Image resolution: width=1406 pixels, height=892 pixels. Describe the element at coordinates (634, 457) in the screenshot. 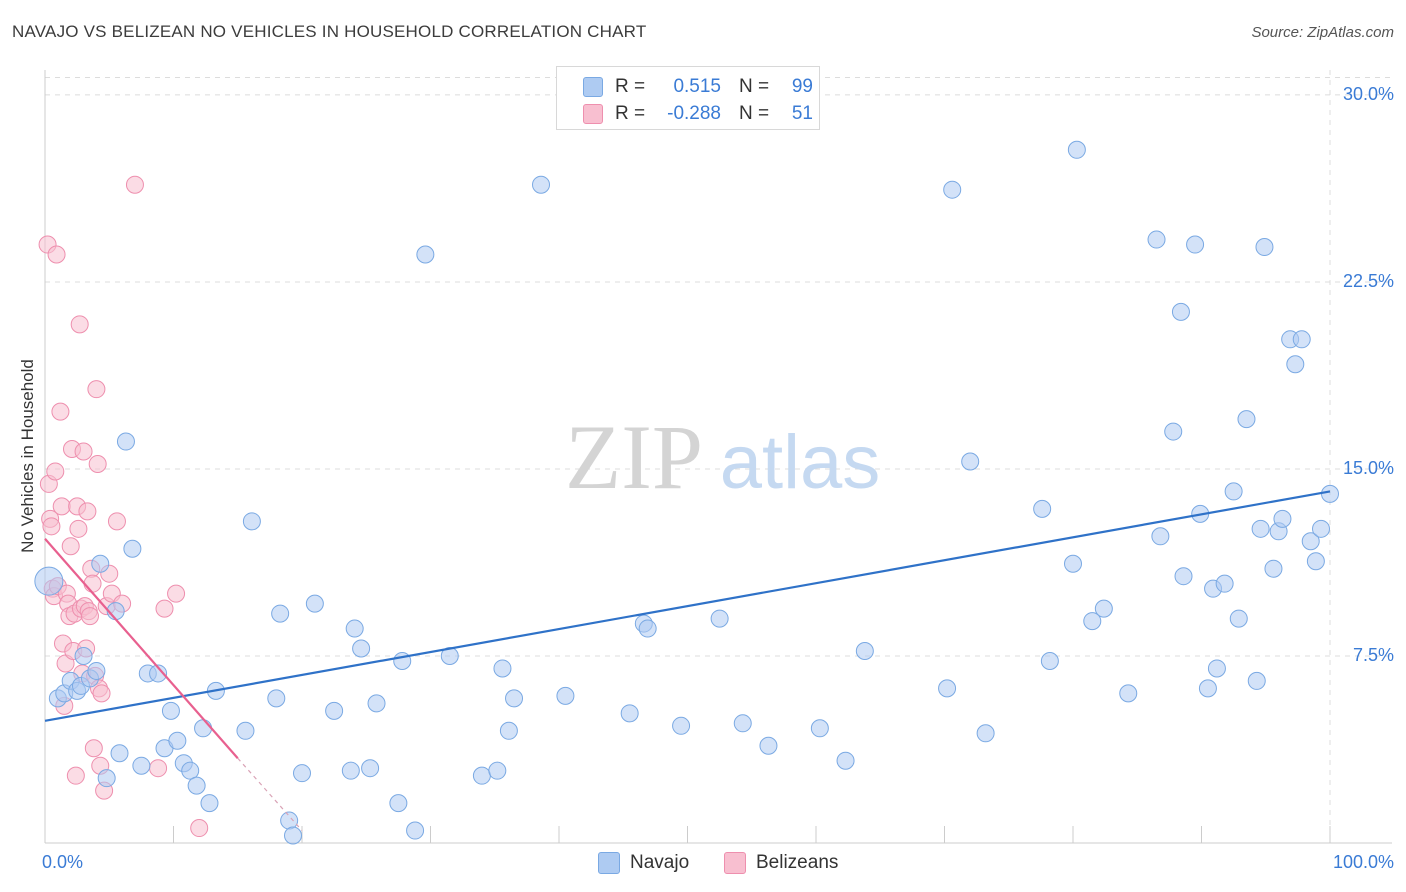

I see `watermark-zip: ZIP` at that location.